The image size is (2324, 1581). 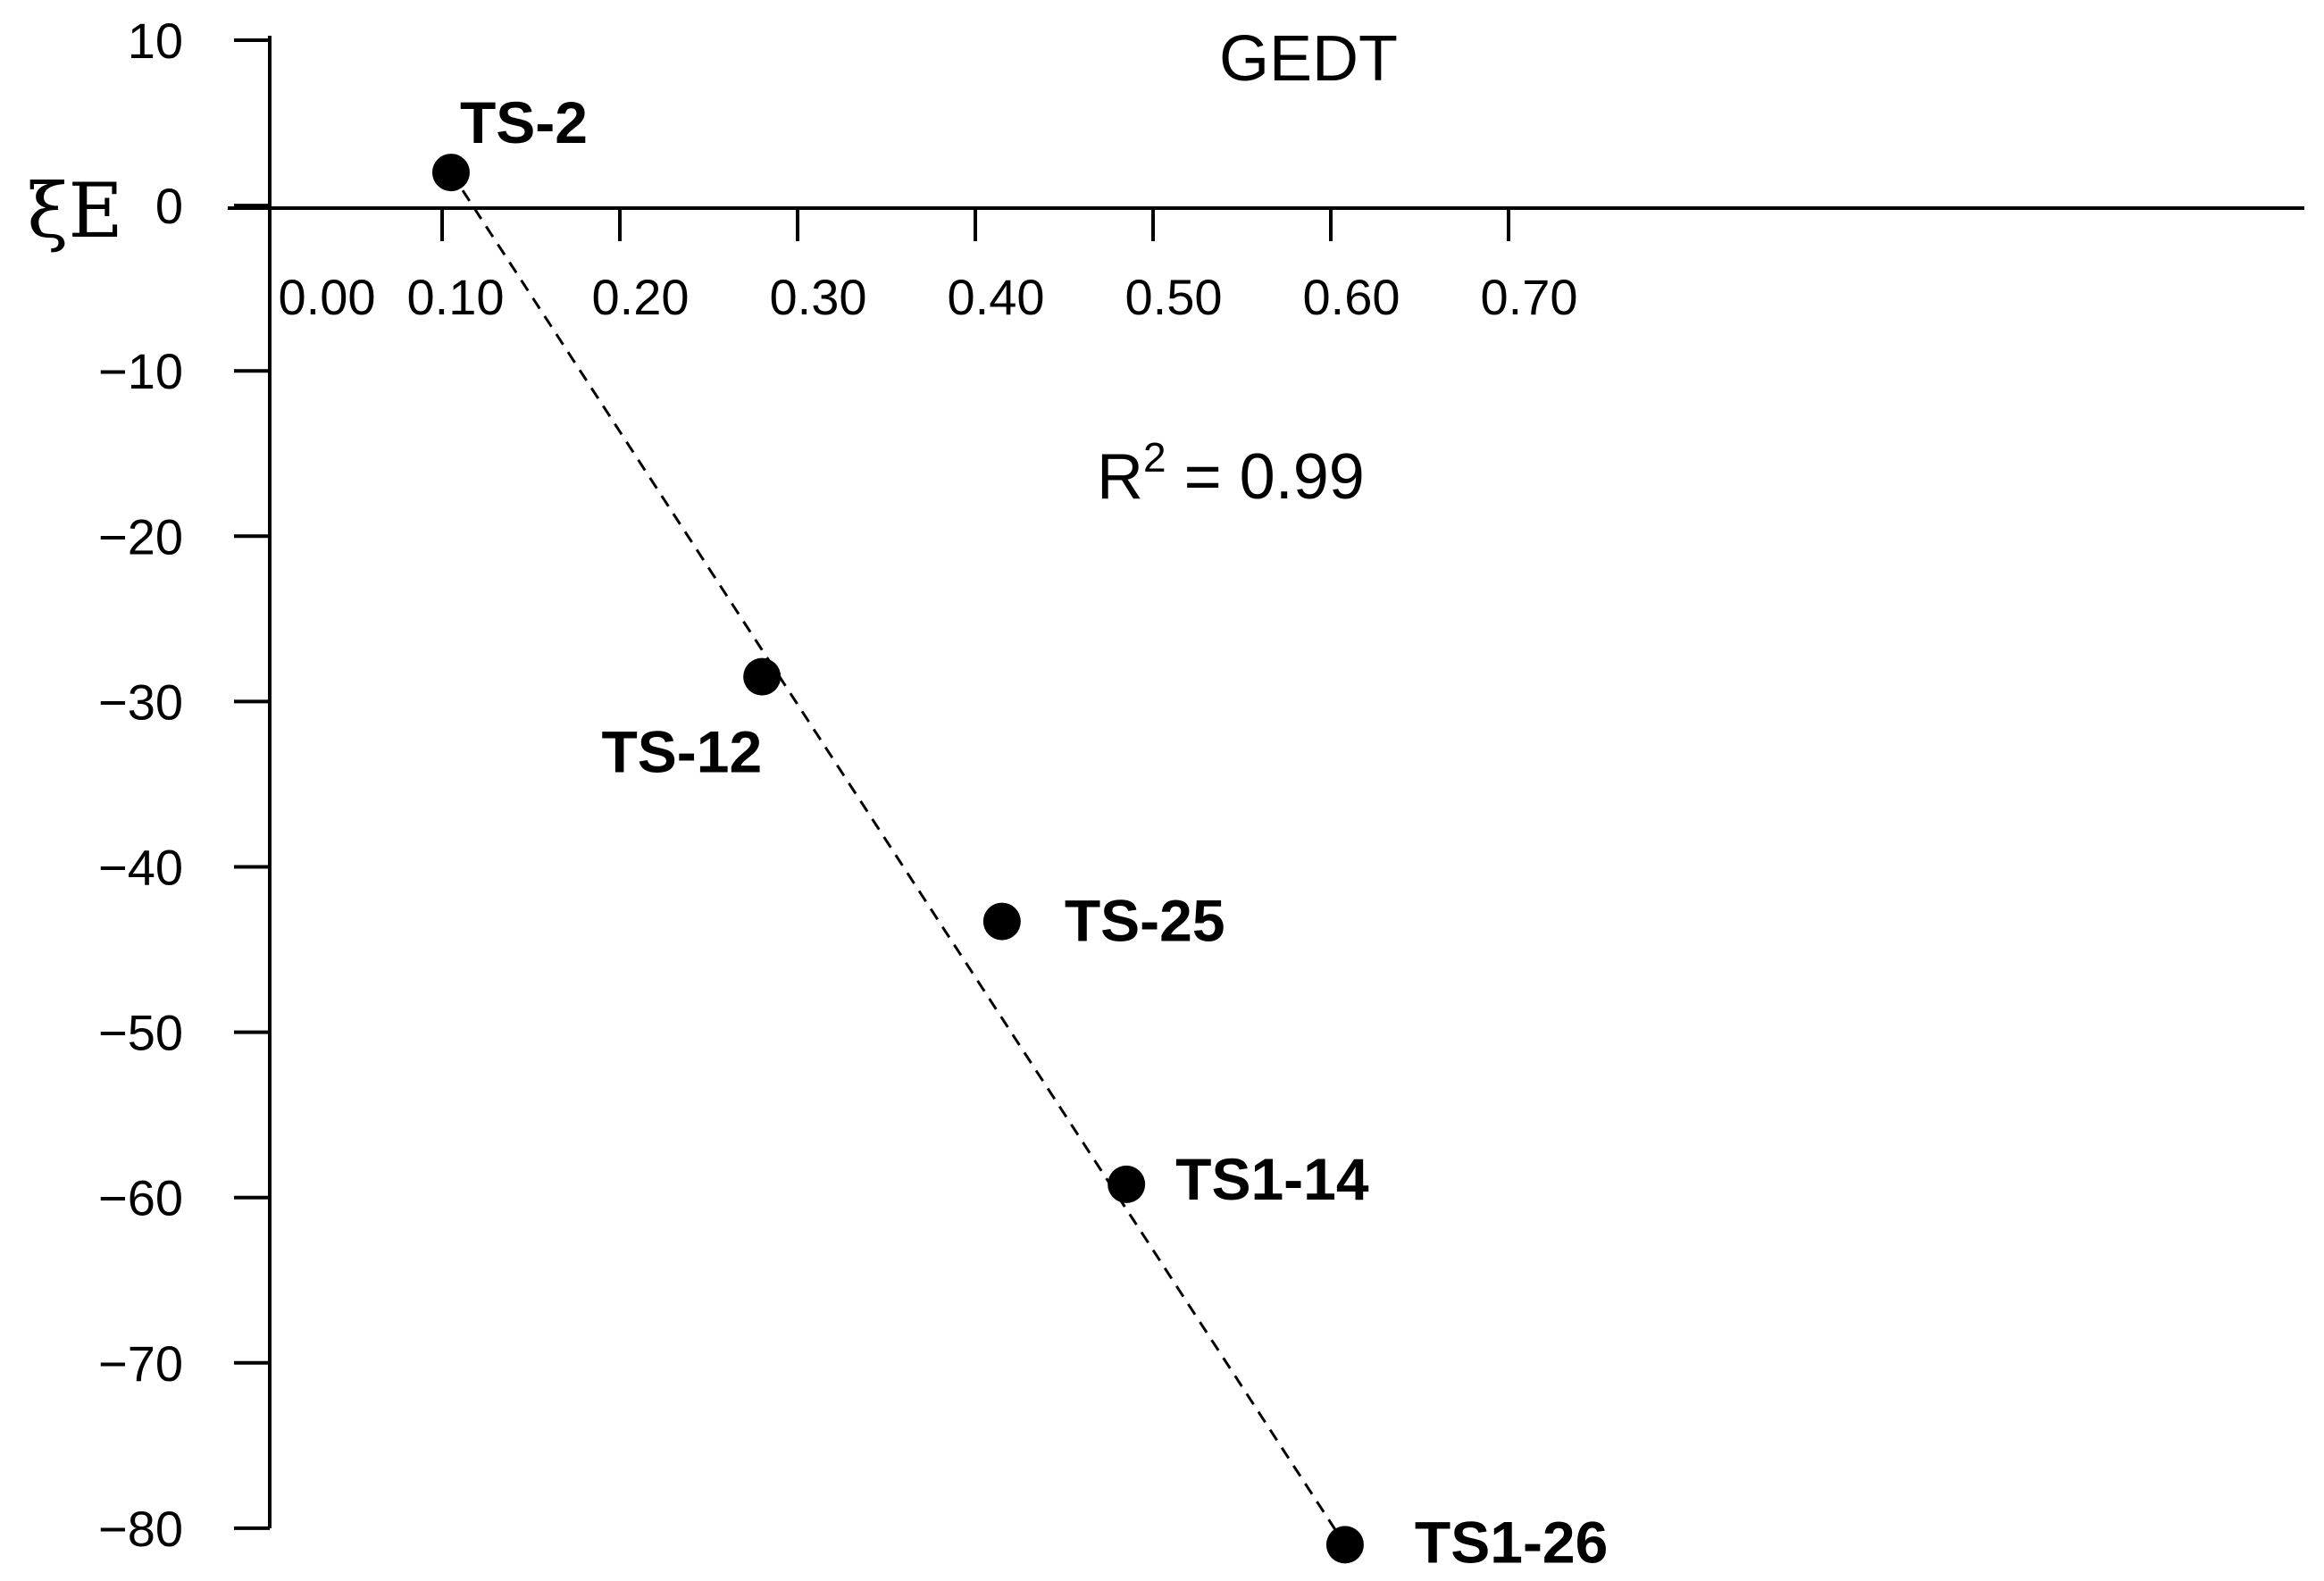 I want to click on y-tick-label: 0, so click(x=169, y=206).